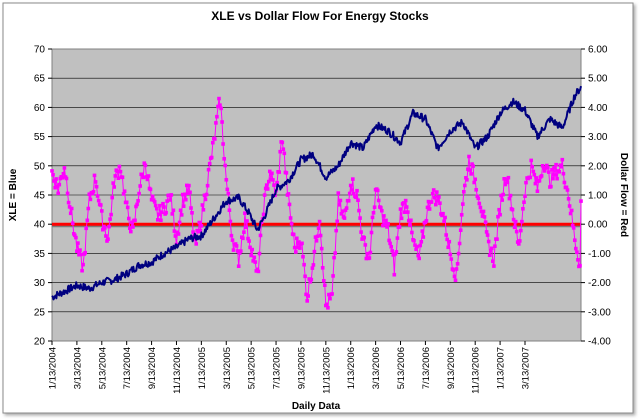  Describe the element at coordinates (599, 312) in the screenshot. I see `y-right-tick-label: -3.00` at that location.